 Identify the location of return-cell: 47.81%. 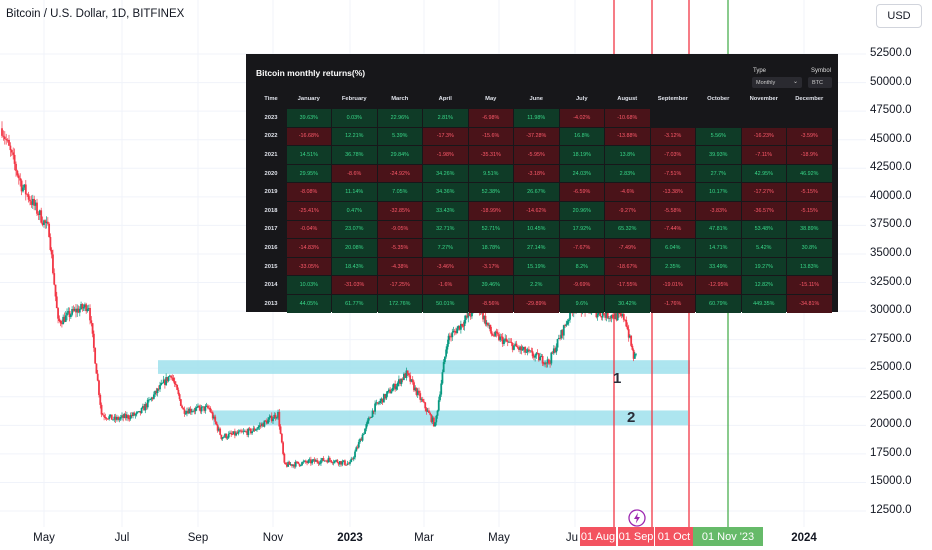
(718, 229).